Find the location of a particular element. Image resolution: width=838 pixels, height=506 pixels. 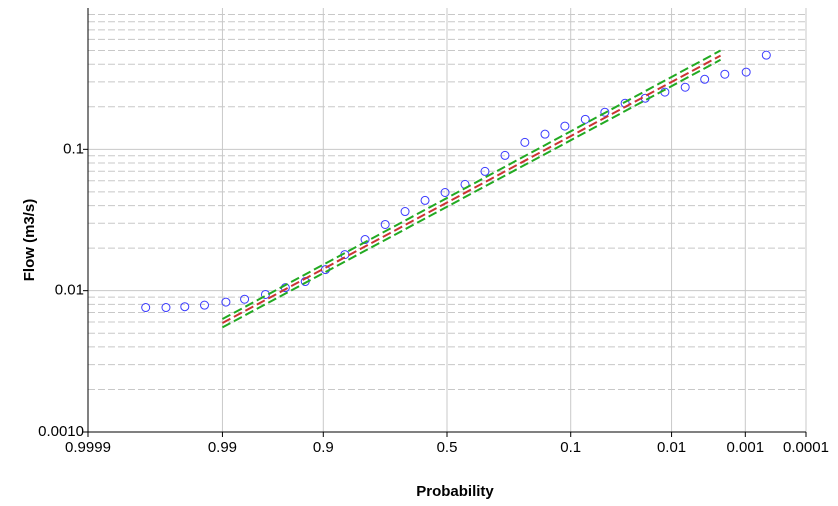

x-tick-label: 0.99 is located at coordinates (222, 447).